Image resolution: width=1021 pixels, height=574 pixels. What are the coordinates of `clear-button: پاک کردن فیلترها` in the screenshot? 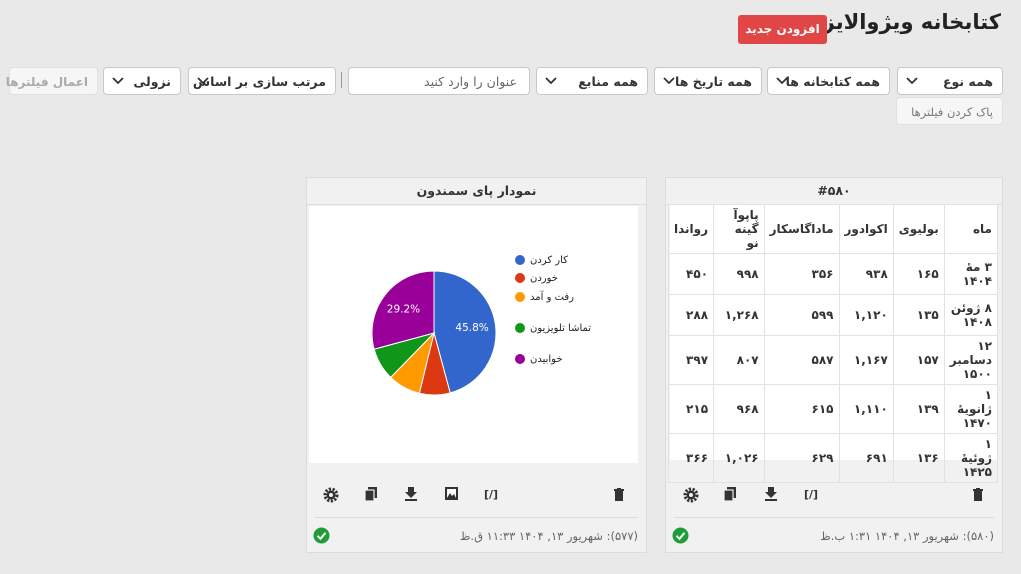 It's located at (949, 111).